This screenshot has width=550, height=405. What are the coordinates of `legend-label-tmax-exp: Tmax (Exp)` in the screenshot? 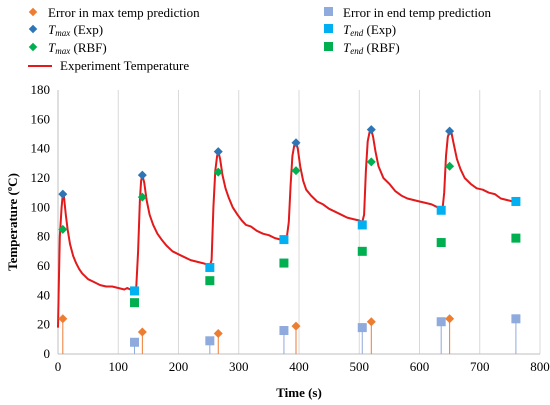 It's located at (76, 30).